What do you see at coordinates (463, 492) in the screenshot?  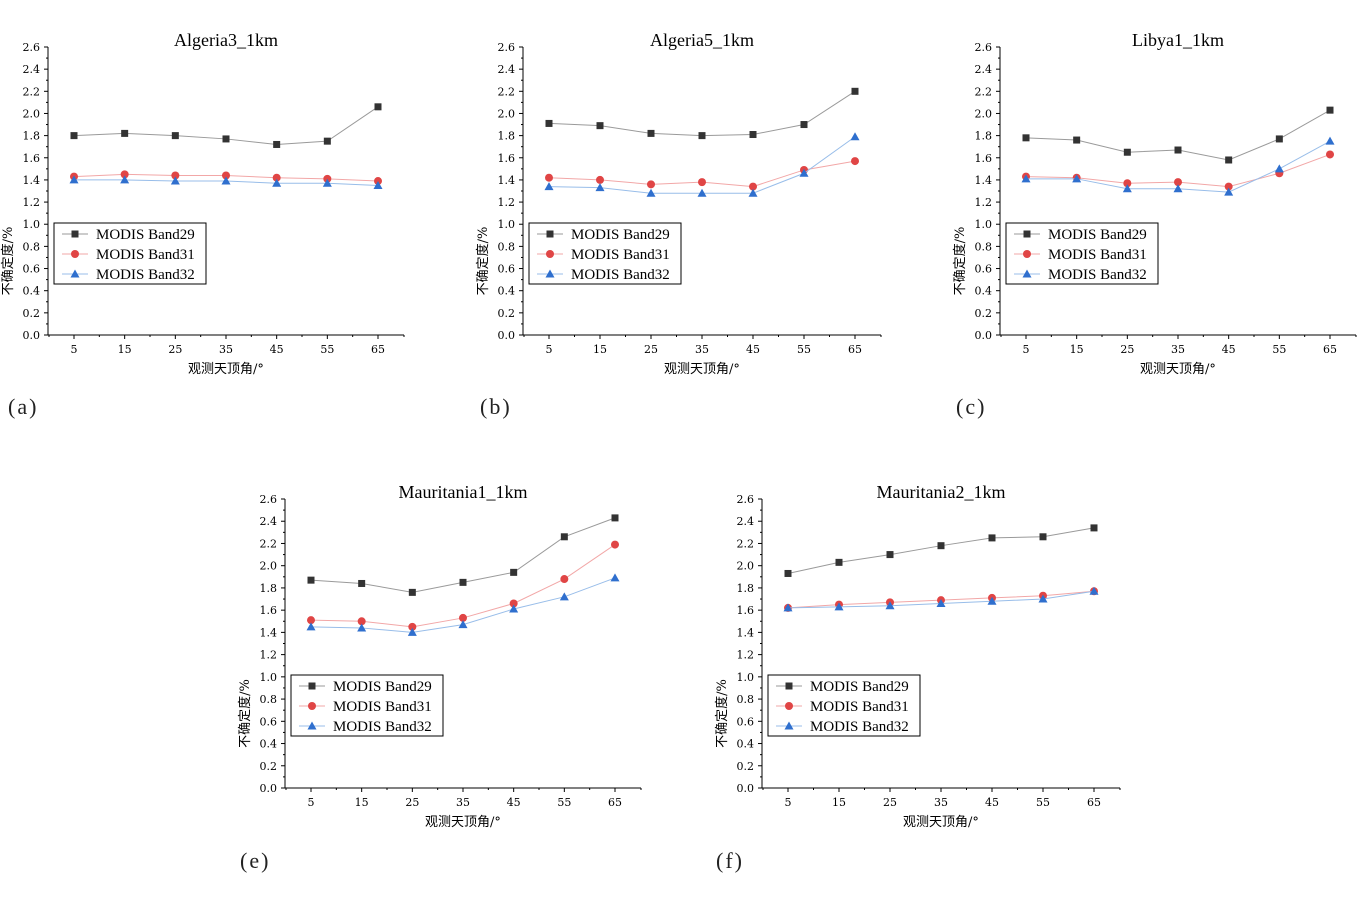 I see `chart-title: Mauritania1_1km` at bounding box center [463, 492].